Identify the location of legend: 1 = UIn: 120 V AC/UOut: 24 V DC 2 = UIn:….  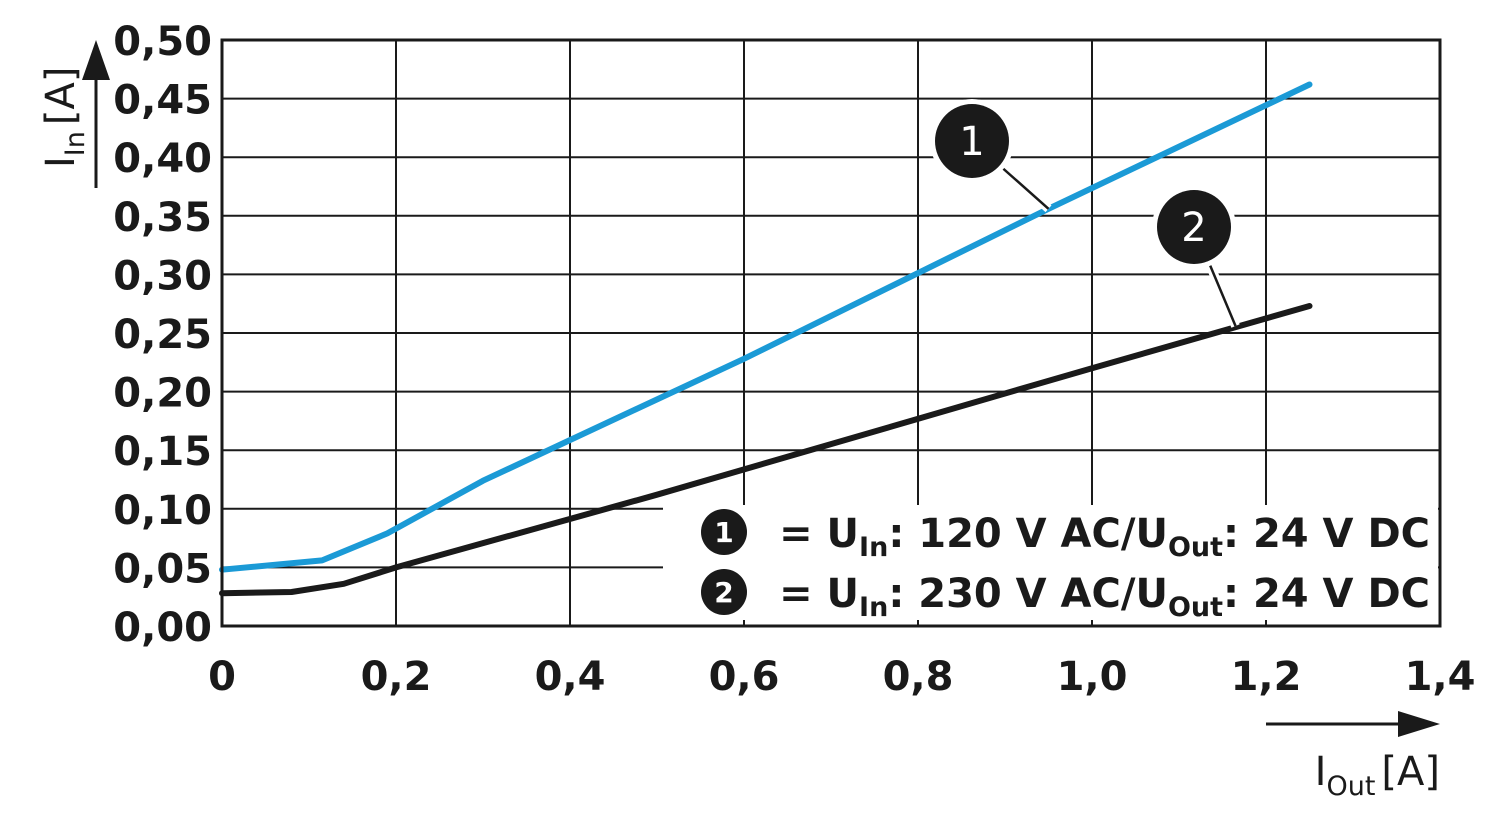
(1050, 564).